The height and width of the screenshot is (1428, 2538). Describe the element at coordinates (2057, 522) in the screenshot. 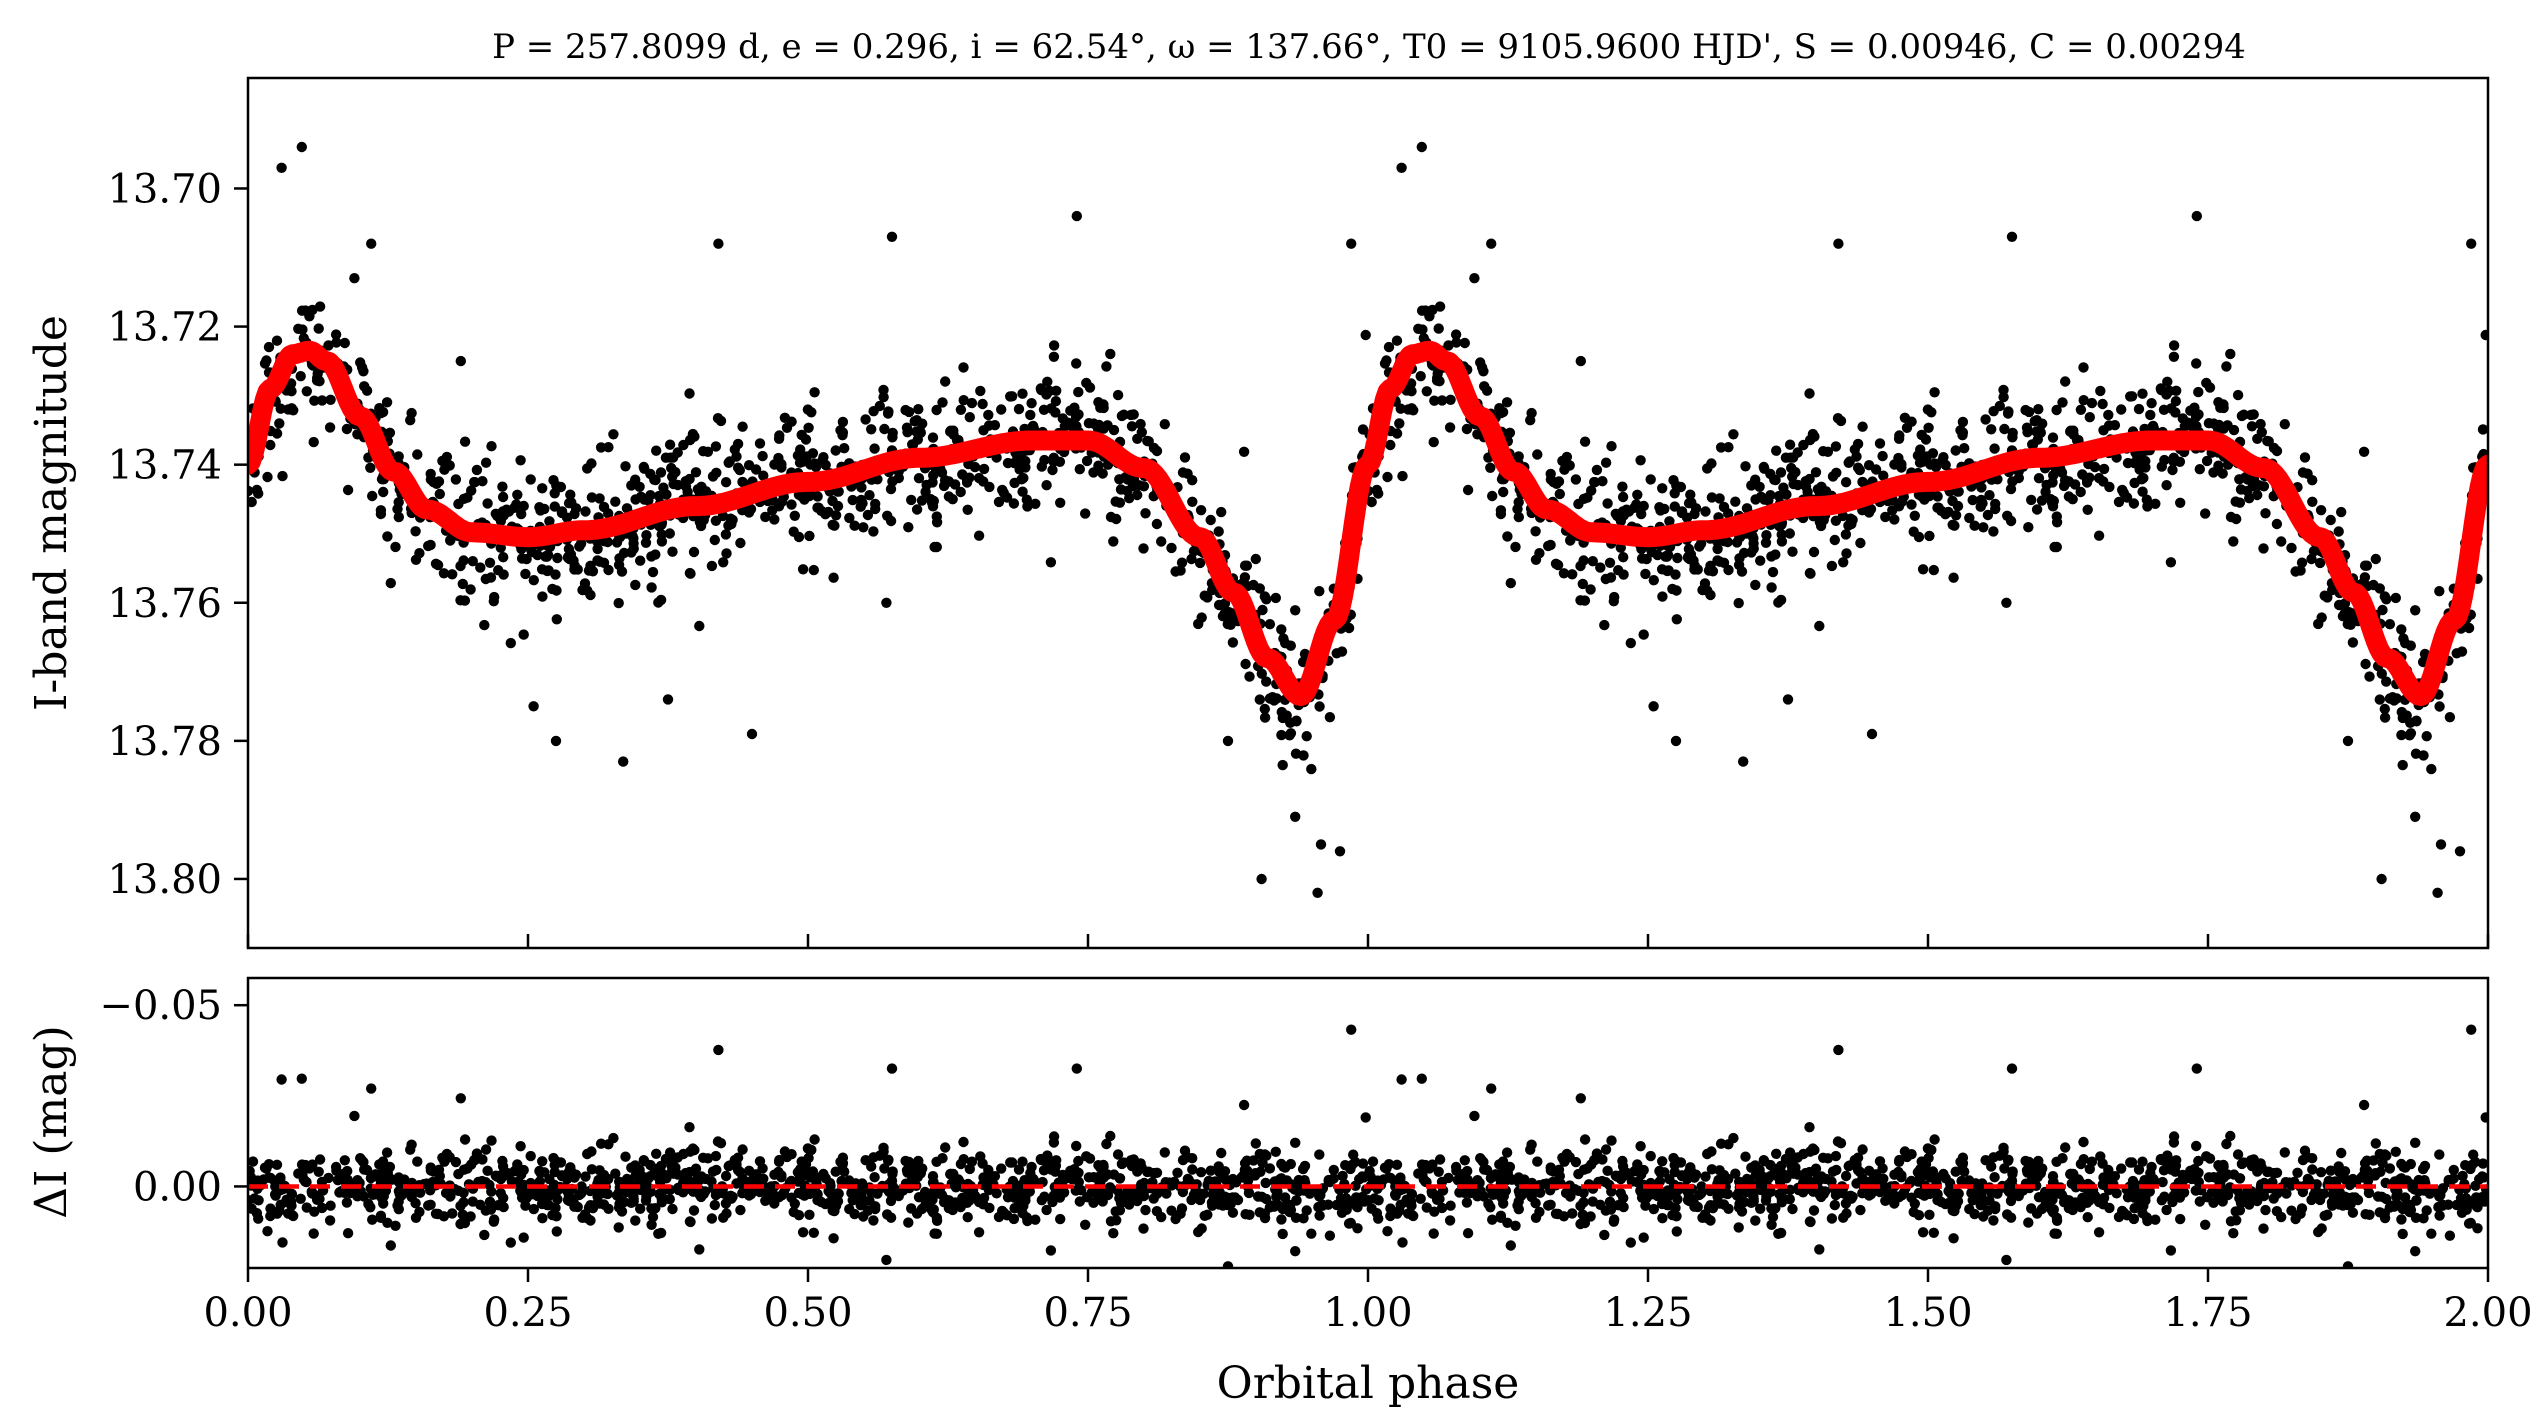

I see `observation-point-1922` at that location.